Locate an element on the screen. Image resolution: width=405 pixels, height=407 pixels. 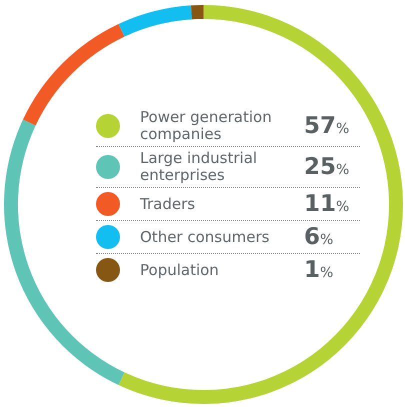
data-label: 25% is located at coordinates (327, 167).